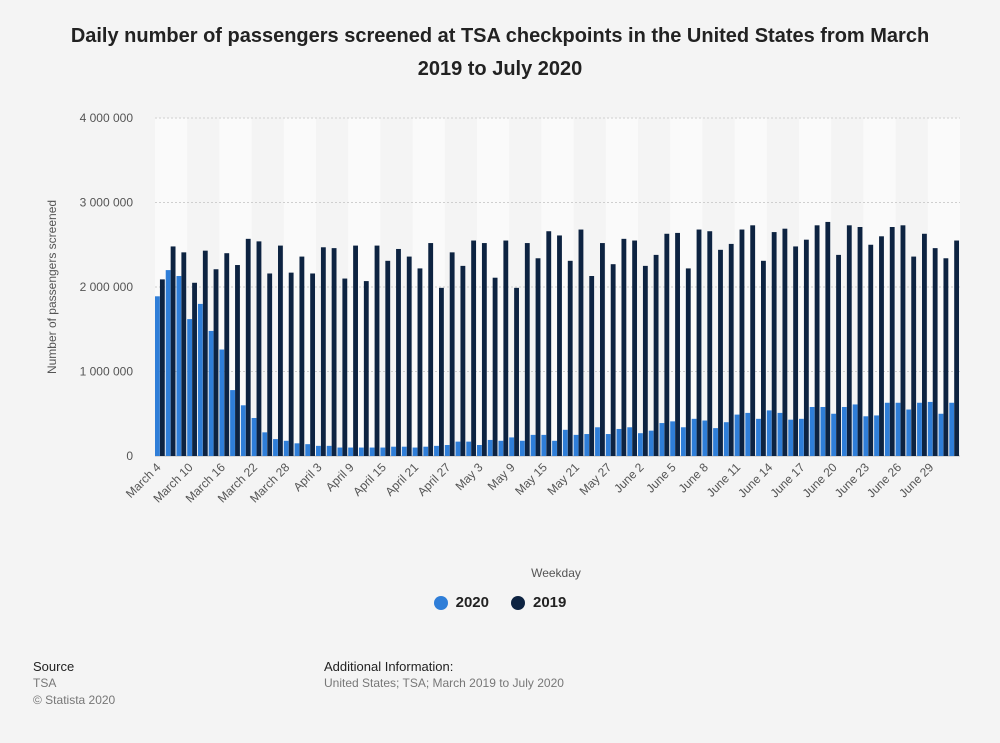  I want to click on legend-item-2019: 2019, so click(538, 602).